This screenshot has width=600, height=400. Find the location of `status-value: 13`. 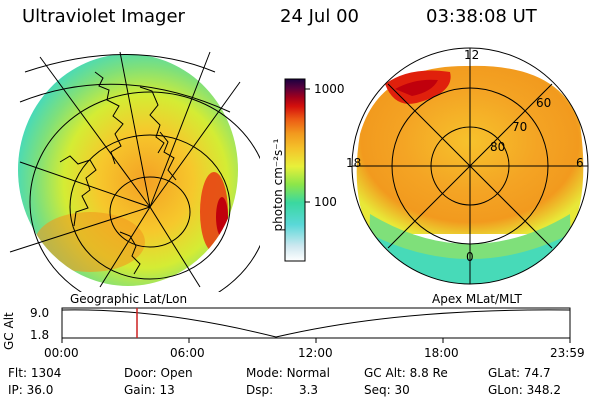

status-value: 13 is located at coordinates (167, 390).